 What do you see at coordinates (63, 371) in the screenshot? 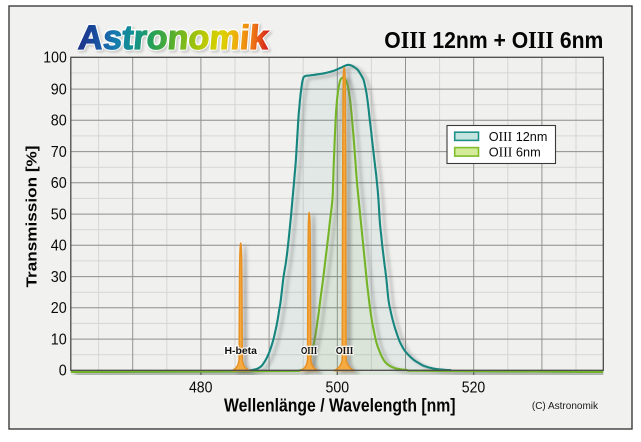
I see `svg-text: 0` at bounding box center [63, 371].